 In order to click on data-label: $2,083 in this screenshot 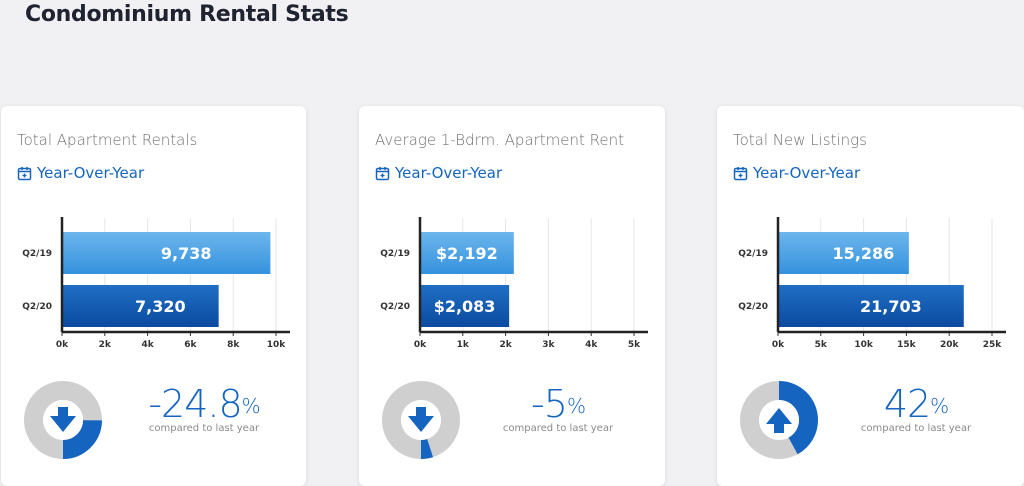, I will do `click(465, 306)`.